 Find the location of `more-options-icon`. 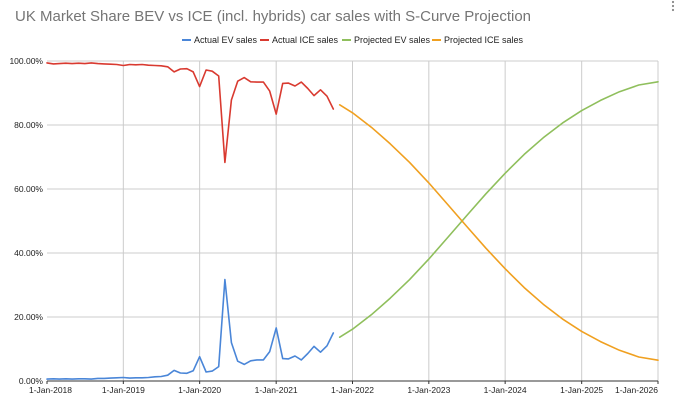

more-options-icon is located at coordinates (673, 6).